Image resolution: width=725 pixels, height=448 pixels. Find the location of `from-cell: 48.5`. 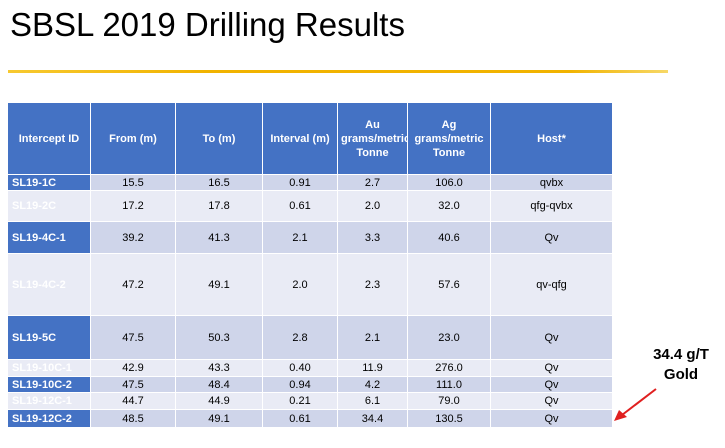

from-cell: 48.5 is located at coordinates (133, 419).